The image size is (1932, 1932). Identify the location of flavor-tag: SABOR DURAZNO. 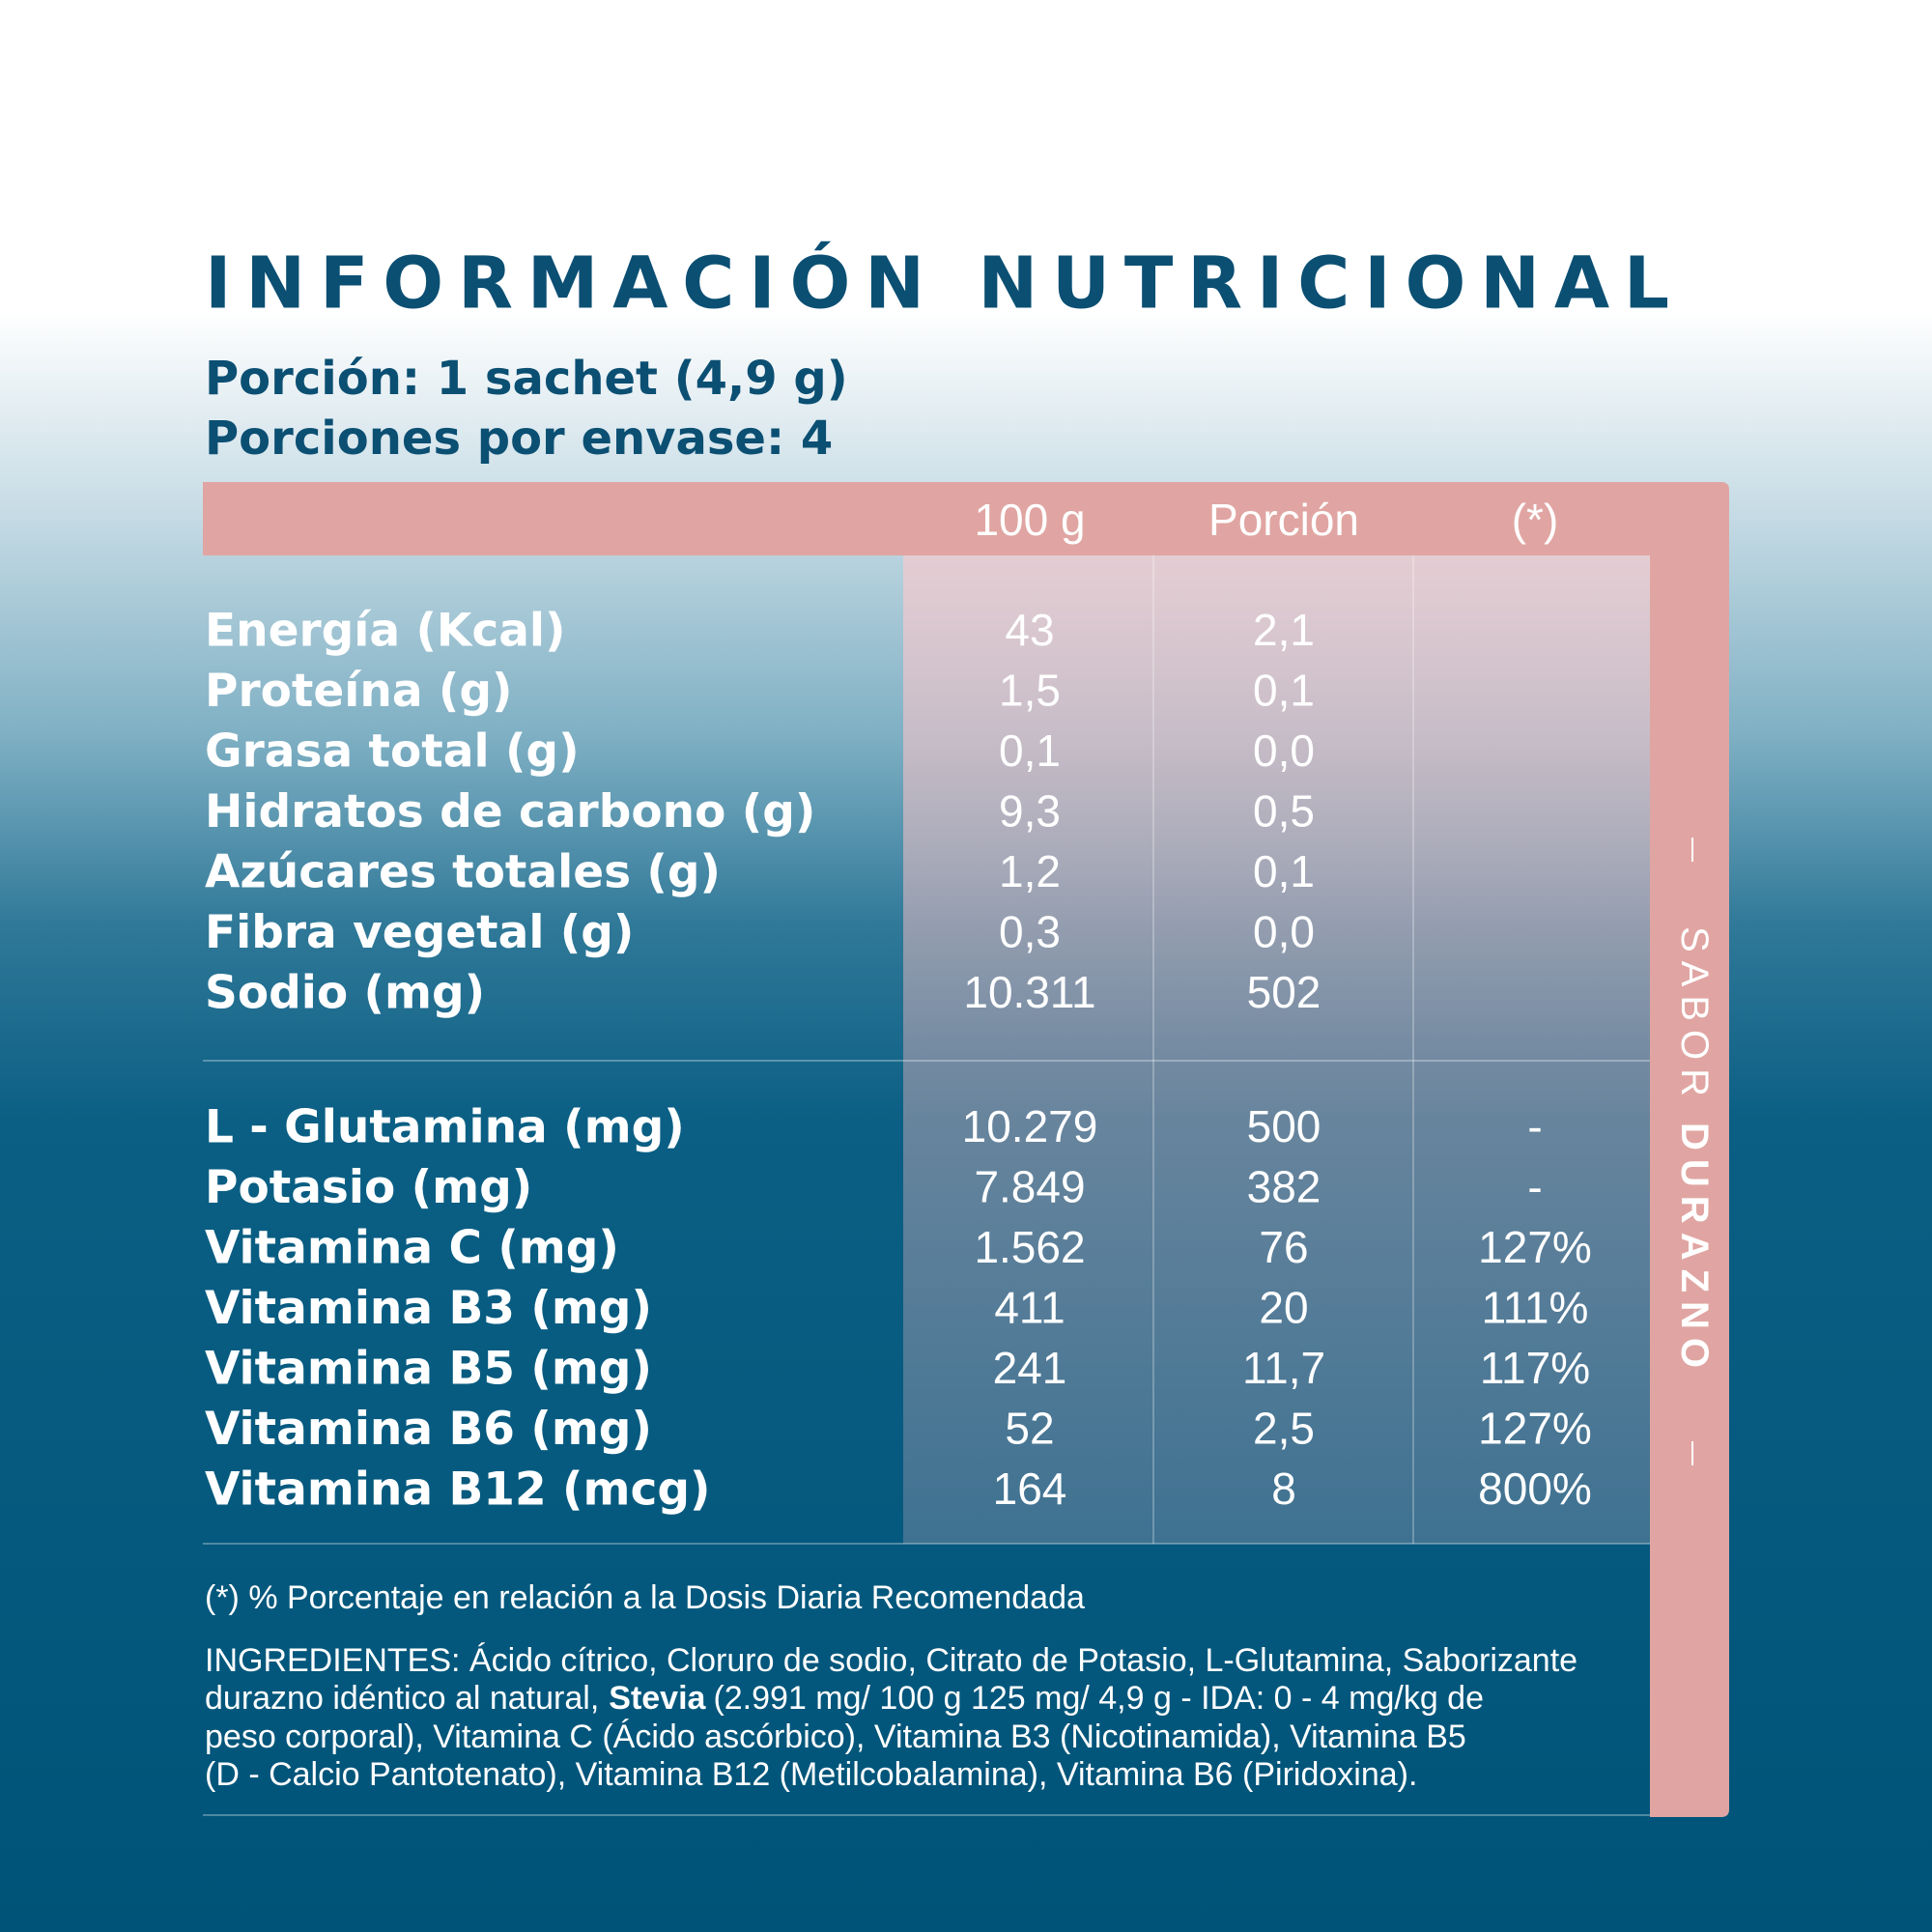
(1694, 1151).